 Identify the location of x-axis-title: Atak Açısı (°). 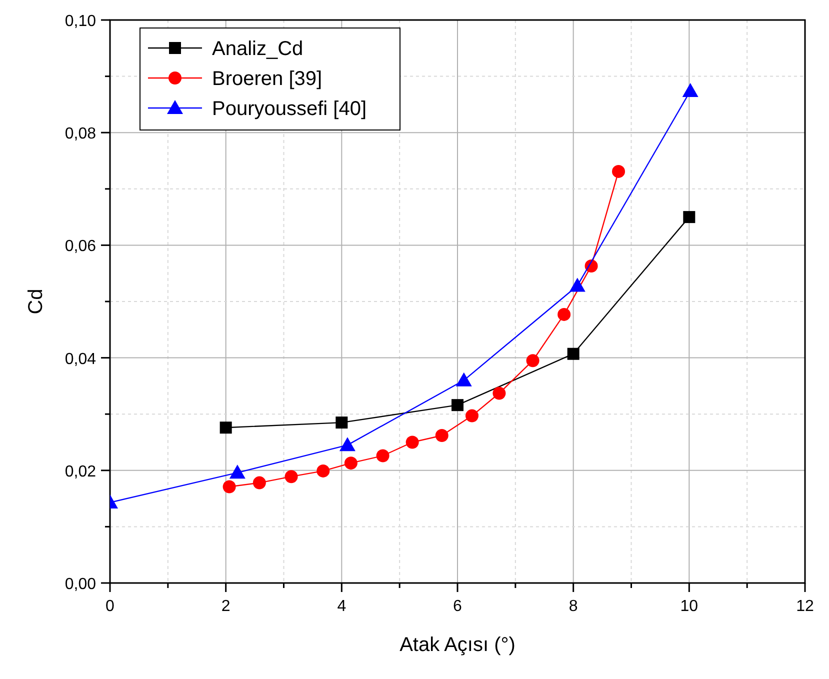
(458, 645).